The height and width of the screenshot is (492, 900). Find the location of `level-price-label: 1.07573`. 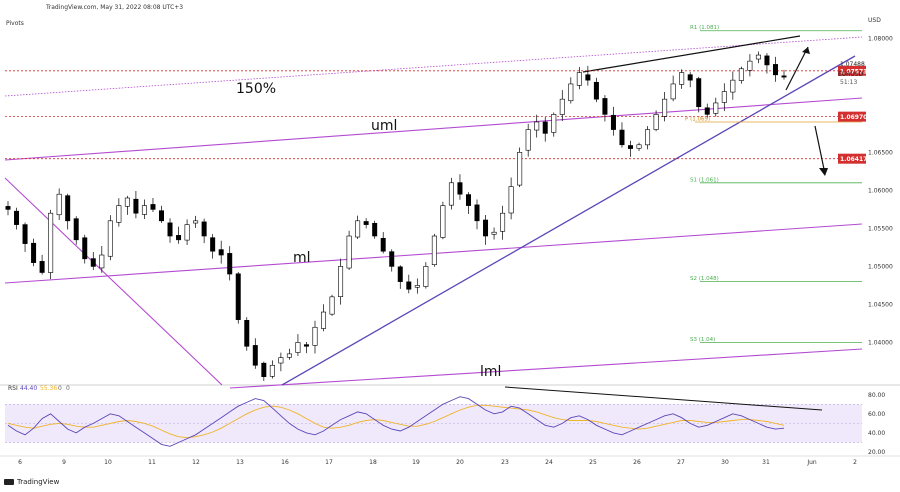

level-price-label: 1.07573 is located at coordinates (853, 71).